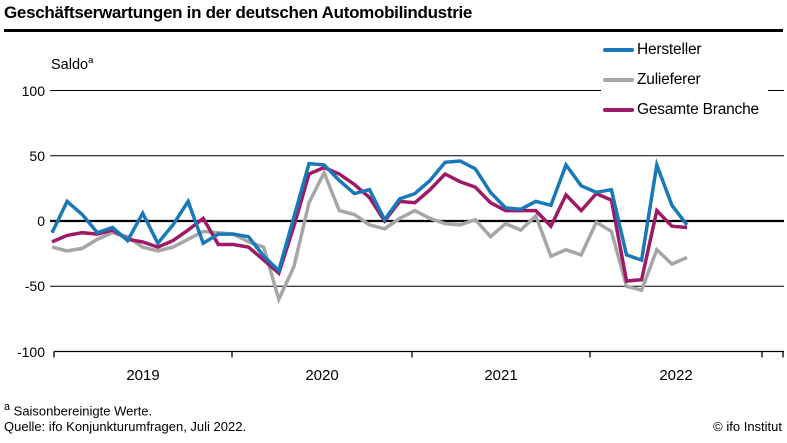  I want to click on legend-label-gesamte-branche: Gesamte Branche, so click(698, 109).